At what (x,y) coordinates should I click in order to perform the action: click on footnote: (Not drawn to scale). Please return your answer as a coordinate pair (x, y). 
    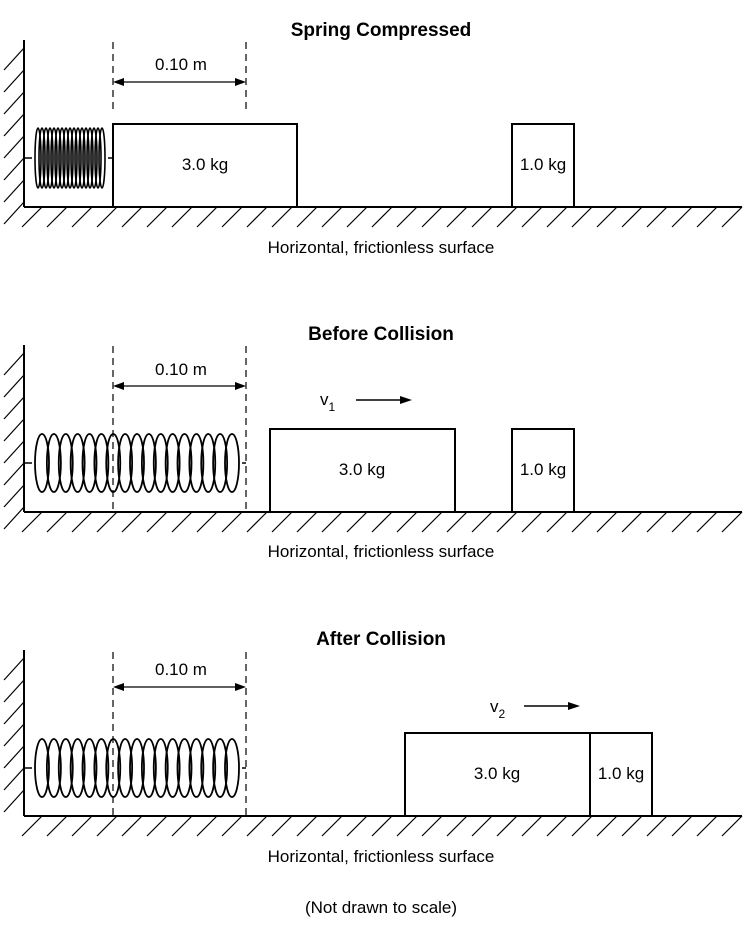
    Looking at the image, I should click on (381, 907).